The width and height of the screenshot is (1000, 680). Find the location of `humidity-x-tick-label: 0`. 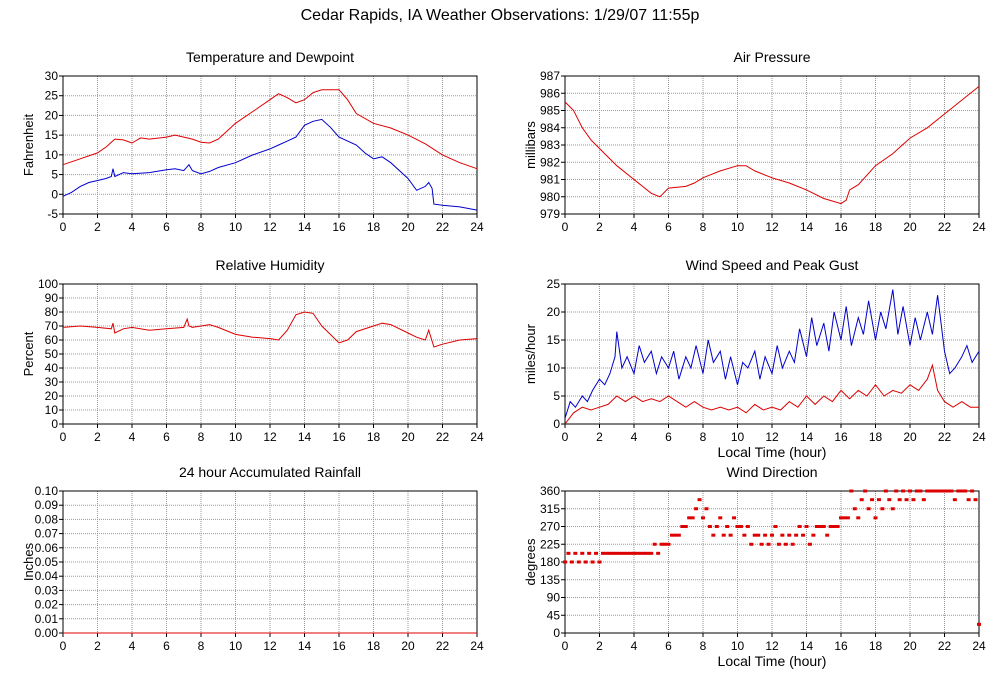

humidity-x-tick-label: 0 is located at coordinates (63, 437).